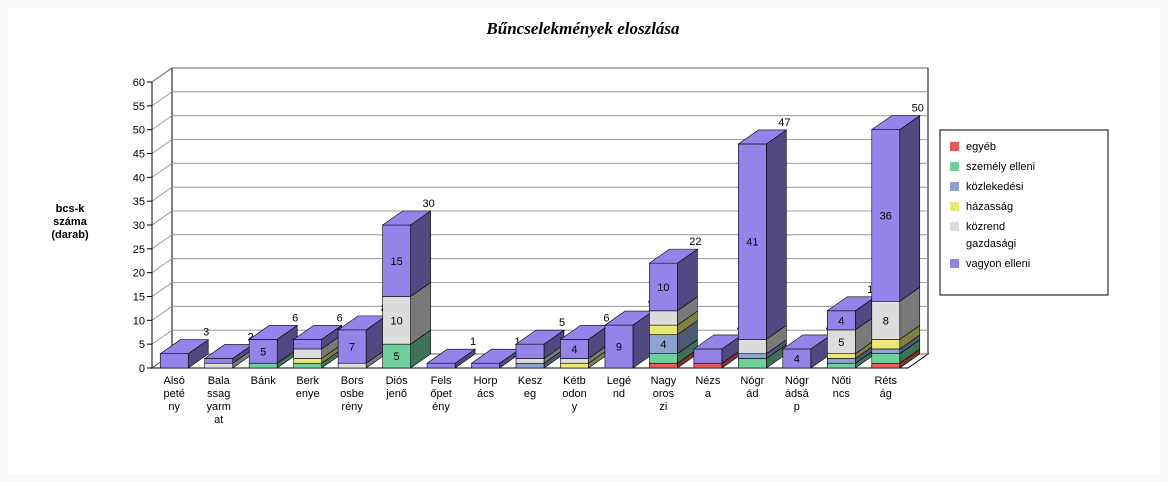 The width and height of the screenshot is (1168, 487). What do you see at coordinates (664, 394) in the screenshot?
I see `x-tick-label: Nagy oros zi` at bounding box center [664, 394].